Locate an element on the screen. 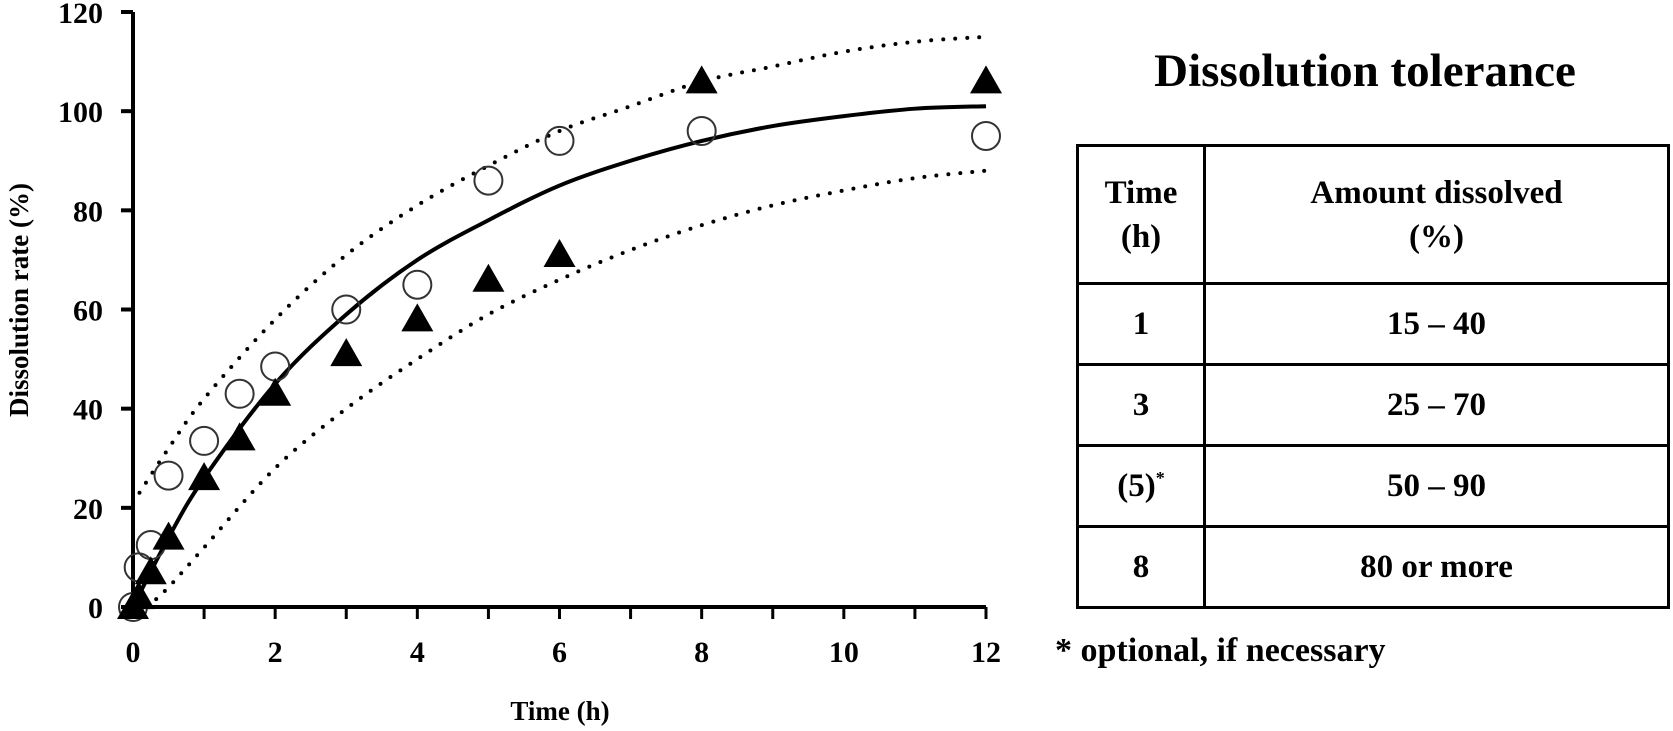 The height and width of the screenshot is (731, 1673). y-tick-label: 0 is located at coordinates (95, 608).